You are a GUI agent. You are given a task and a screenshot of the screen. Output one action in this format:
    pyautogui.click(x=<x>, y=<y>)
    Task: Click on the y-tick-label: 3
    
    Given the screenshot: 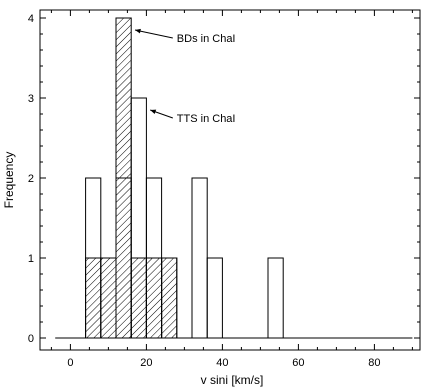 What is the action you would take?
    pyautogui.click(x=31, y=99)
    